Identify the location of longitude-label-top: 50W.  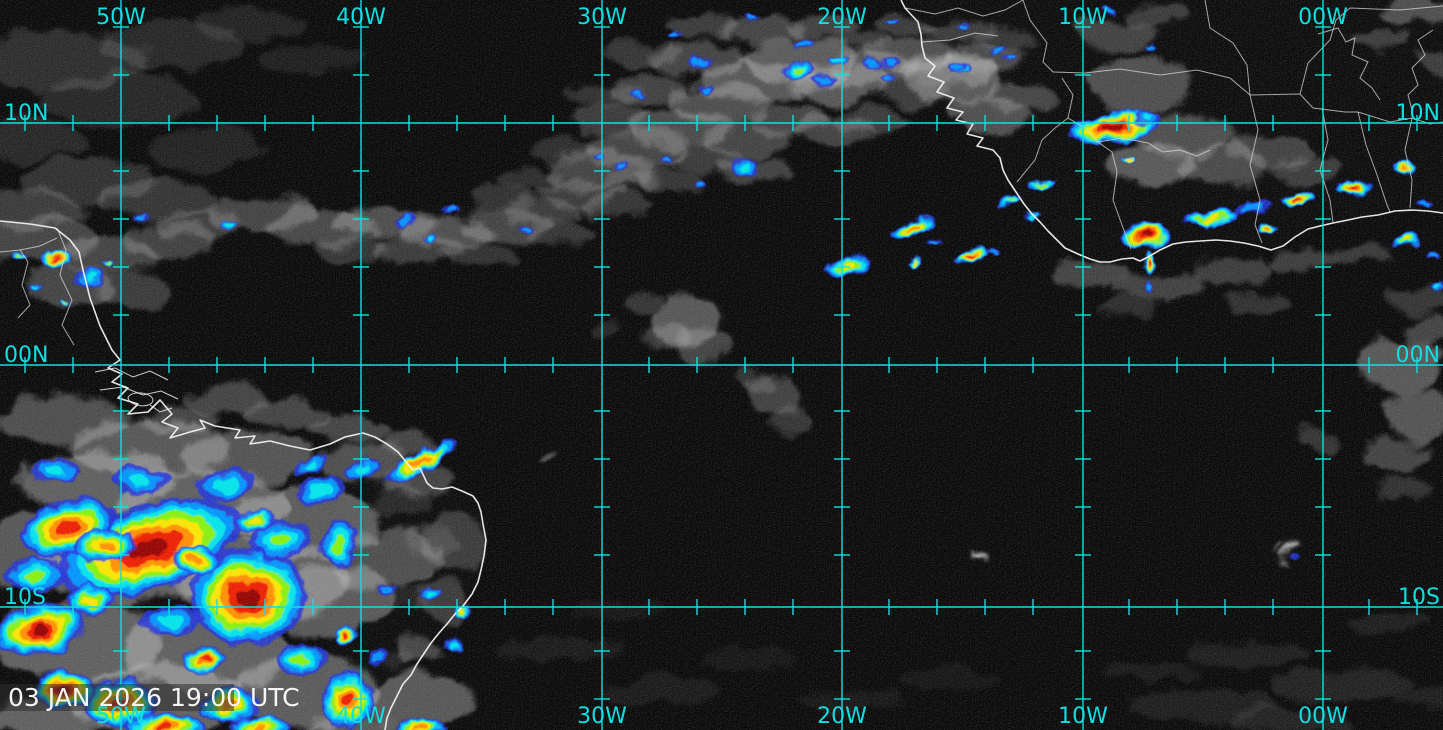
(121, 17).